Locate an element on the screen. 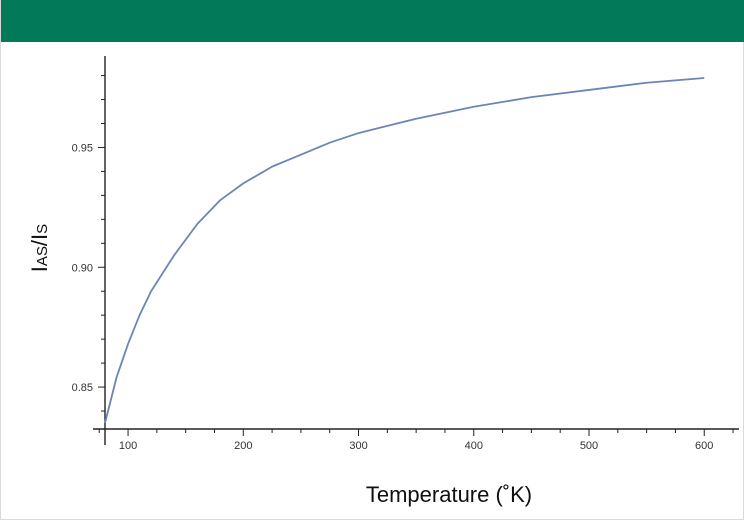  x-tick-label: 600 is located at coordinates (704, 446).